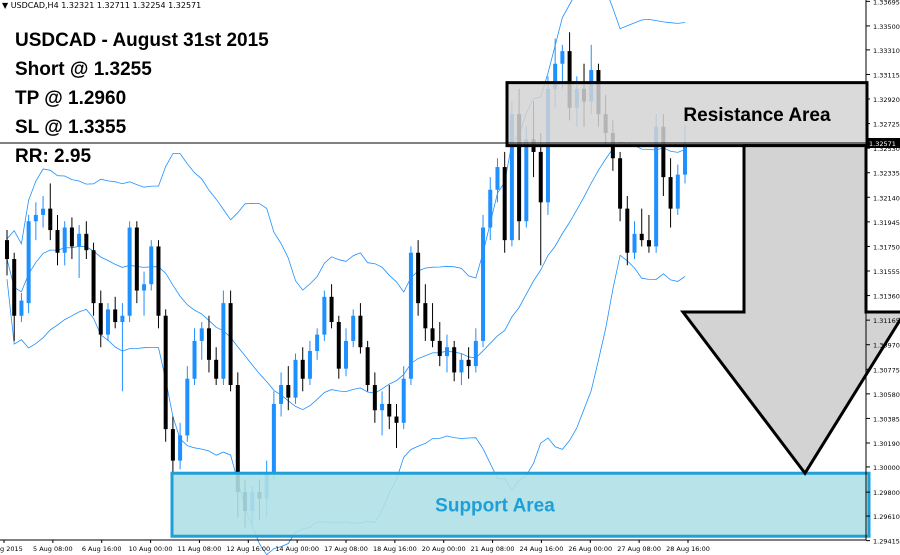 This screenshot has height=555, width=900. I want to click on price-tick-label: 1.33115, so click(886, 75).